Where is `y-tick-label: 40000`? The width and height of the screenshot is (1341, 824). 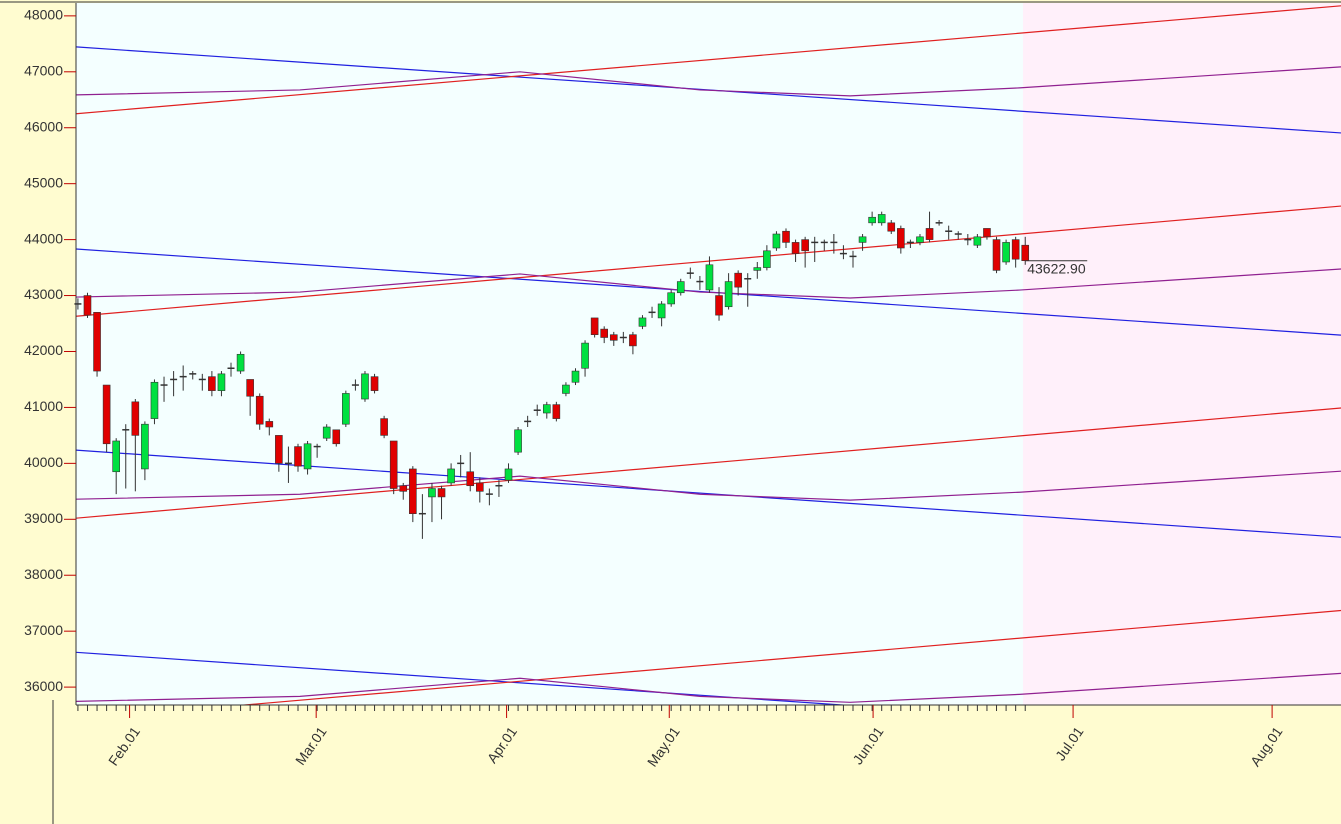
y-tick-label: 40000 is located at coordinates (43, 462).